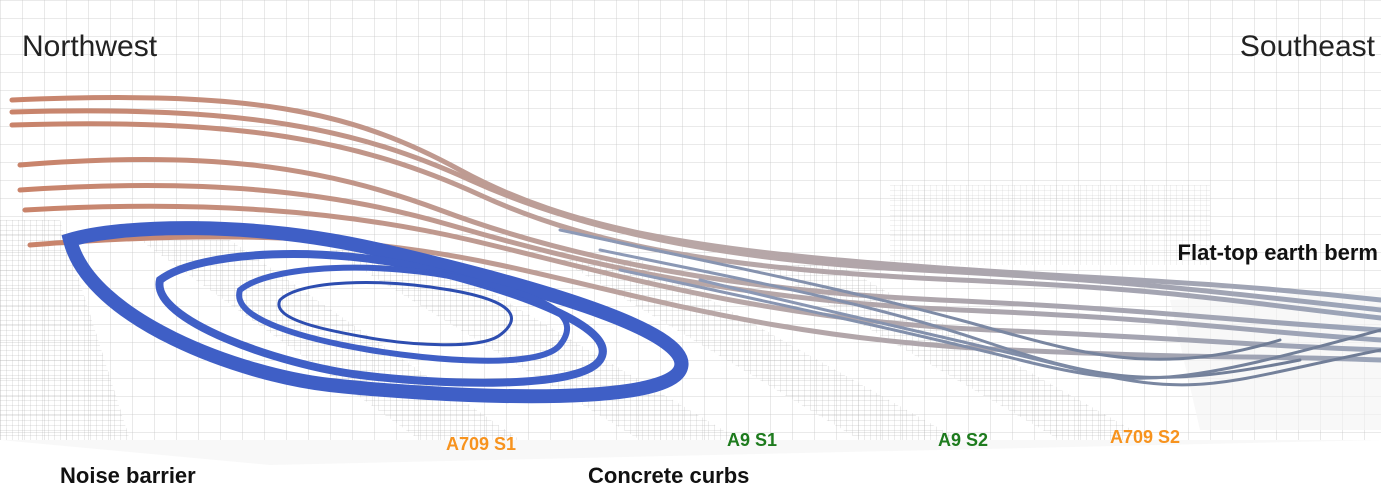 This screenshot has width=1381, height=488. Describe the element at coordinates (1145, 437) in the screenshot. I see `segment-label: A709 S2` at that location.